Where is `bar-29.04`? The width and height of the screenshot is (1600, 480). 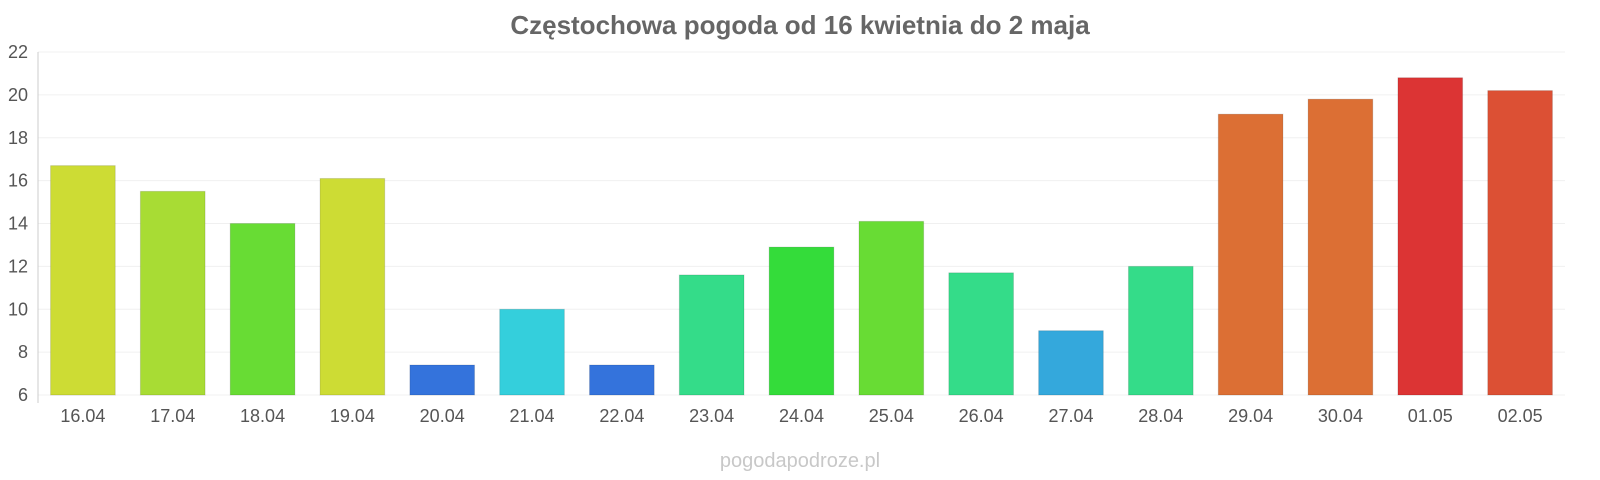
bar-29.04 is located at coordinates (1250, 254).